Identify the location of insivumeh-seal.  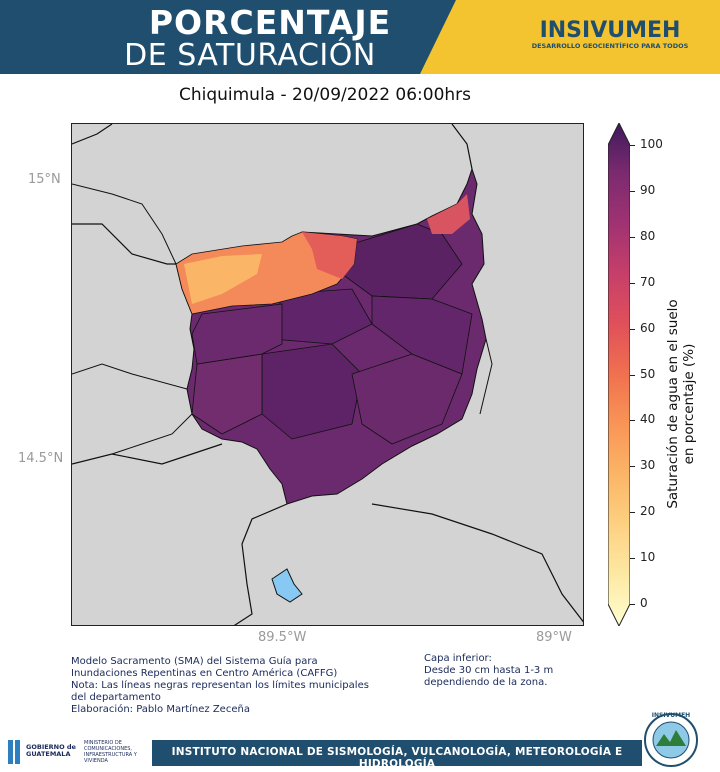
(671, 740).